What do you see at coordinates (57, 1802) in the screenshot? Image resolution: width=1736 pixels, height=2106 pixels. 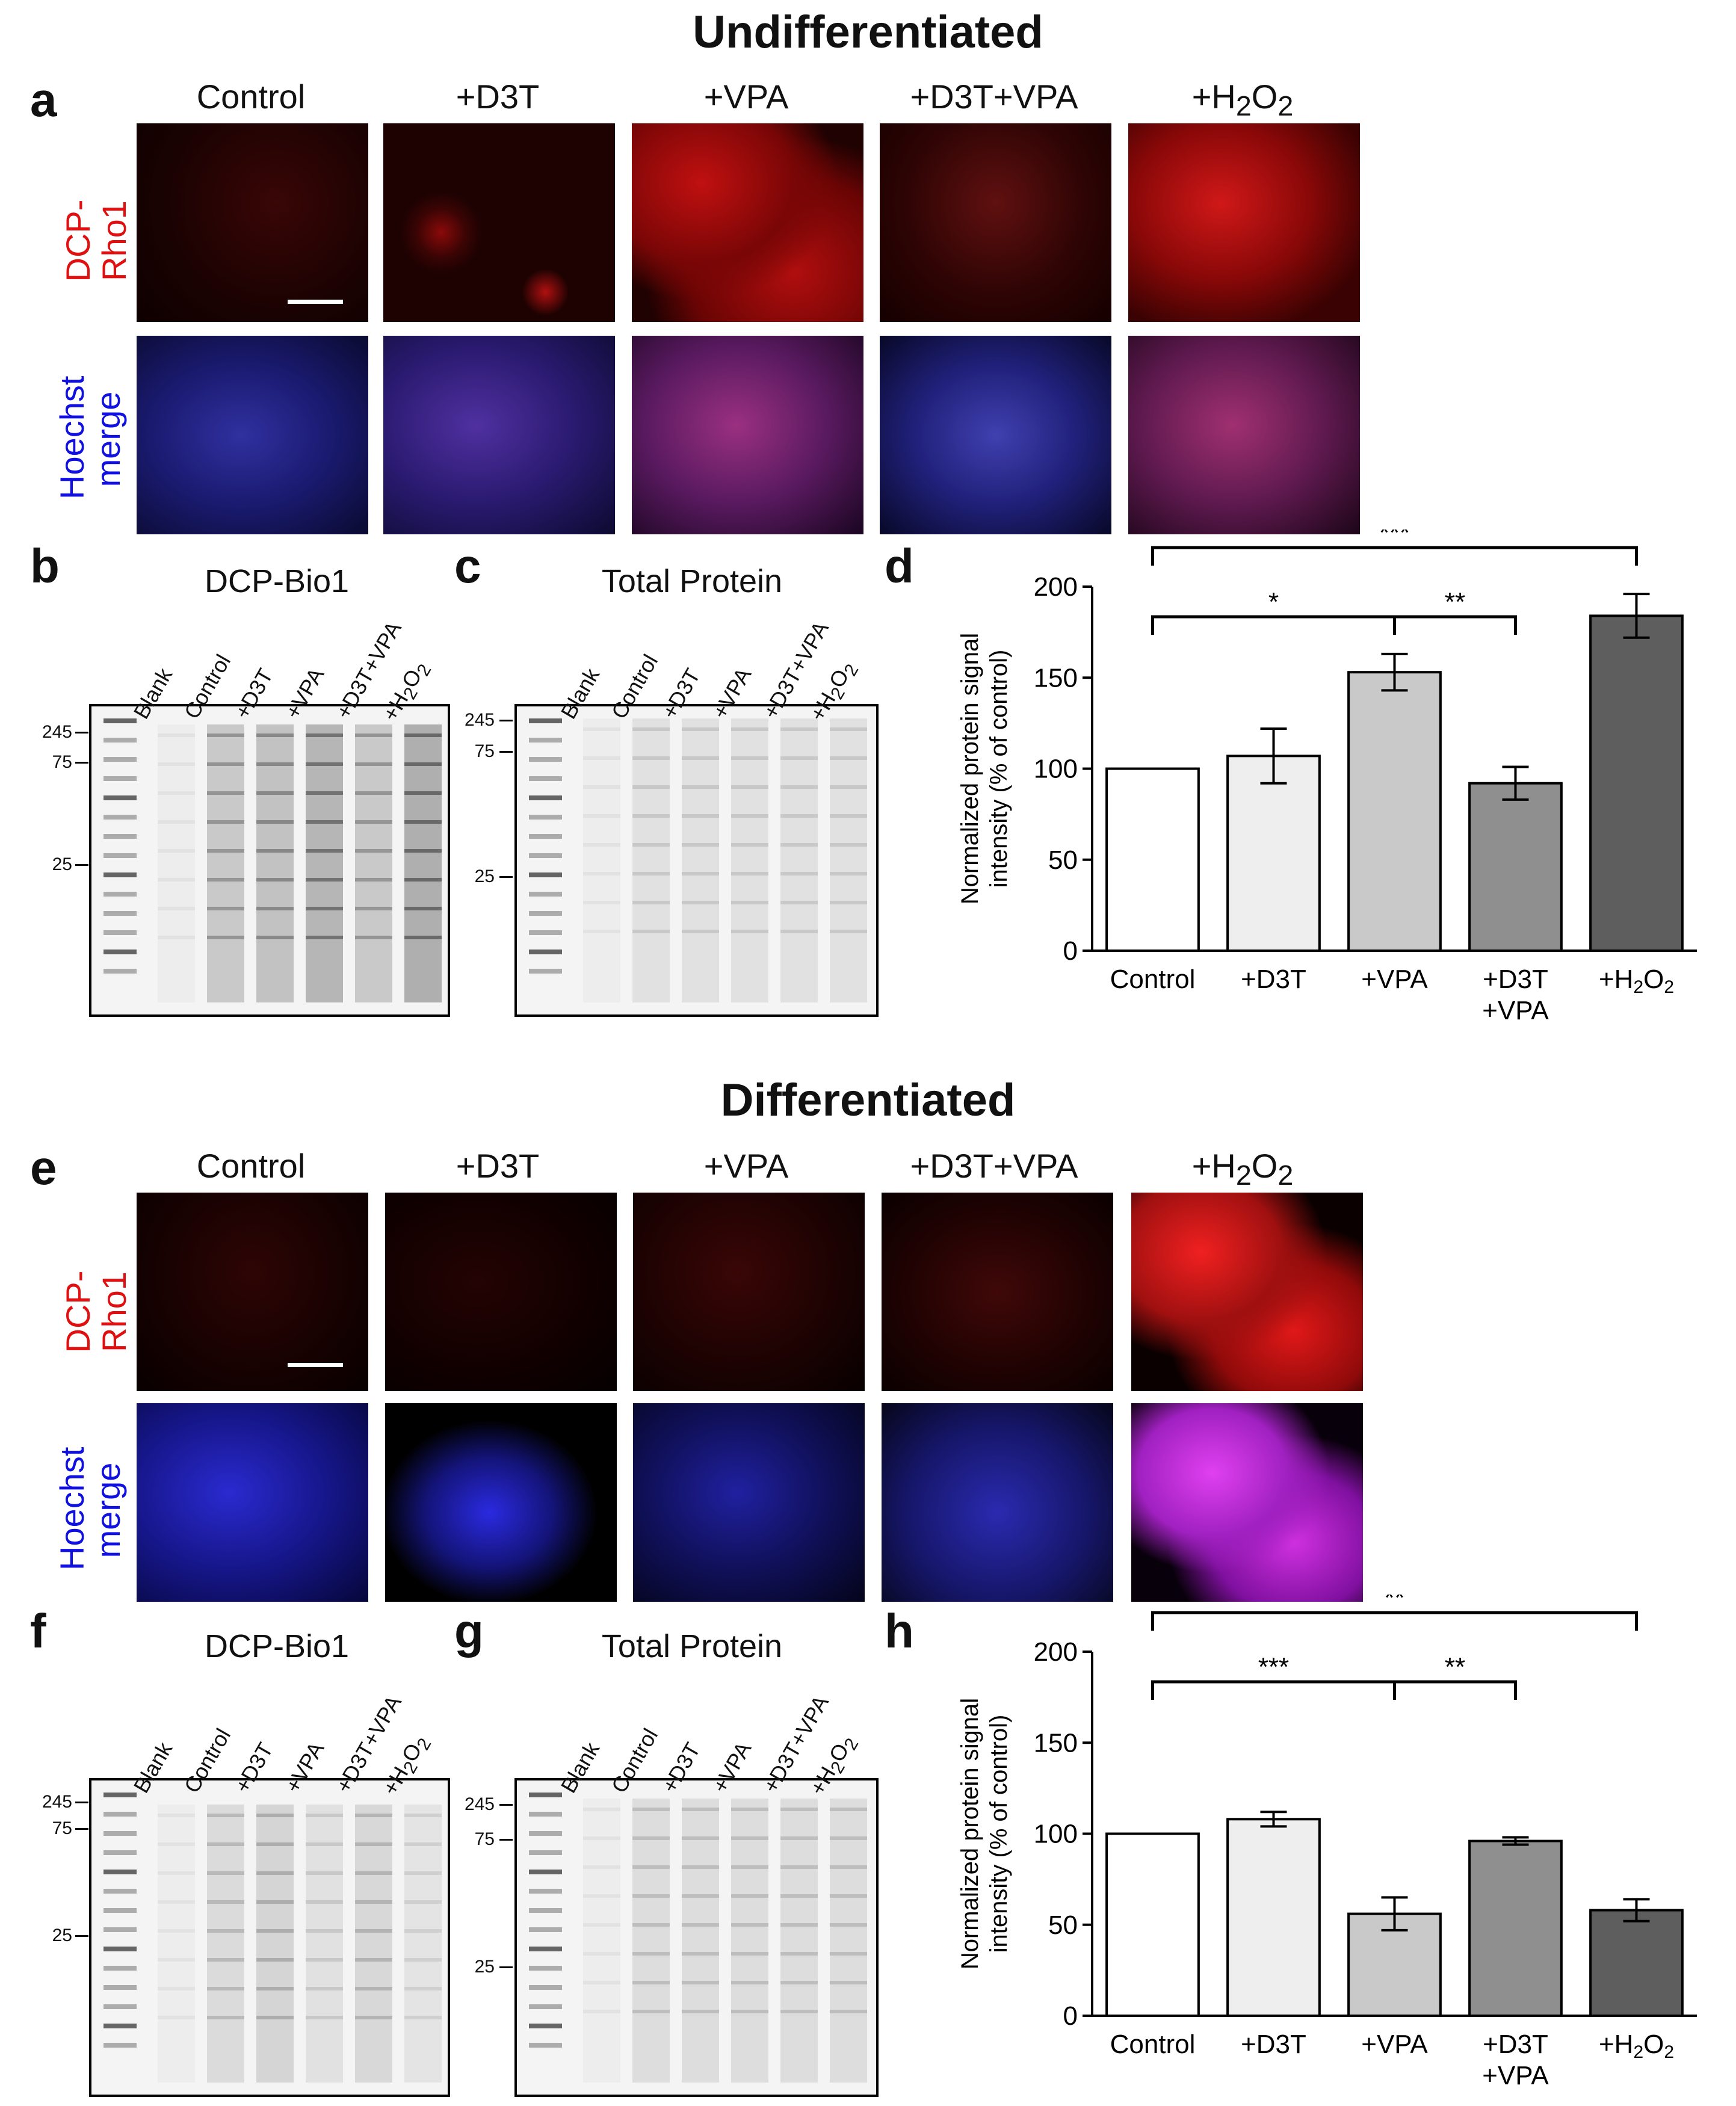 I see `mw-245-f: 245` at bounding box center [57, 1802].